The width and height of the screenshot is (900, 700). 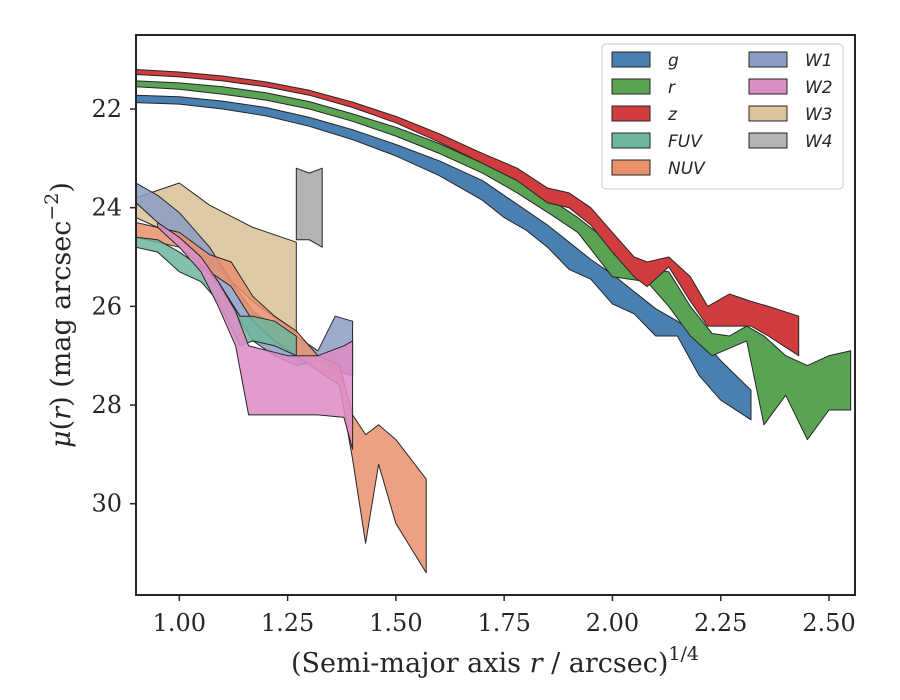 What do you see at coordinates (631, 86) in the screenshot?
I see `legend-swatch-r` at bounding box center [631, 86].